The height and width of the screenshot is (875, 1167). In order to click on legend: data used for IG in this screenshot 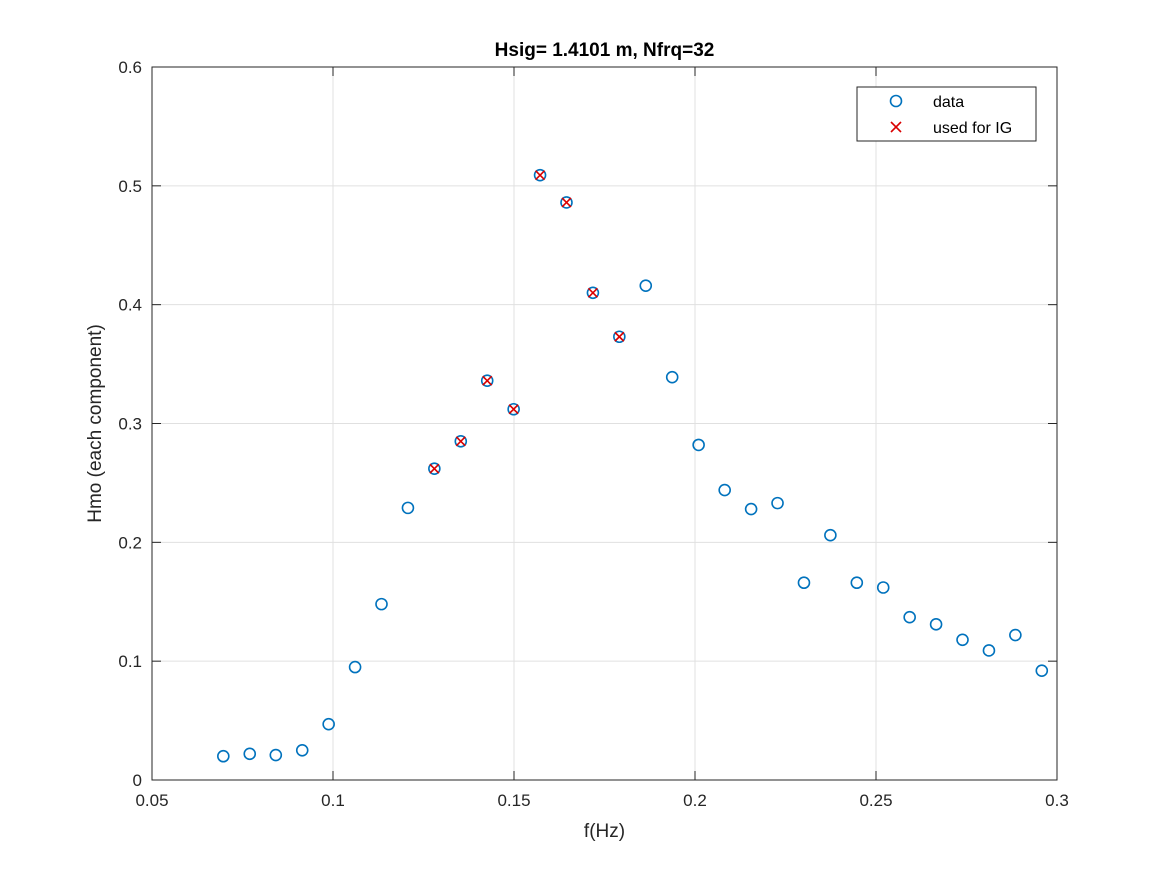, I will do `click(946, 114)`.